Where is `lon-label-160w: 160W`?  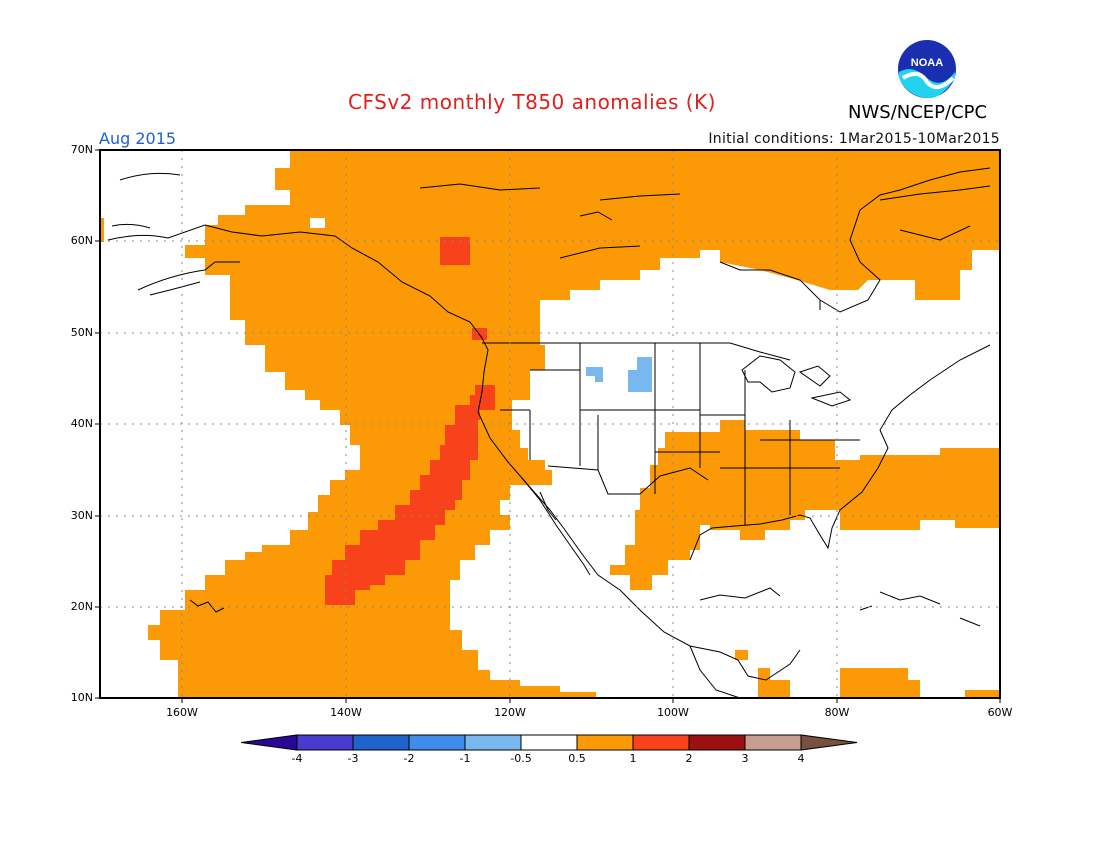
lon-label-160w: 160W is located at coordinates (182, 712).